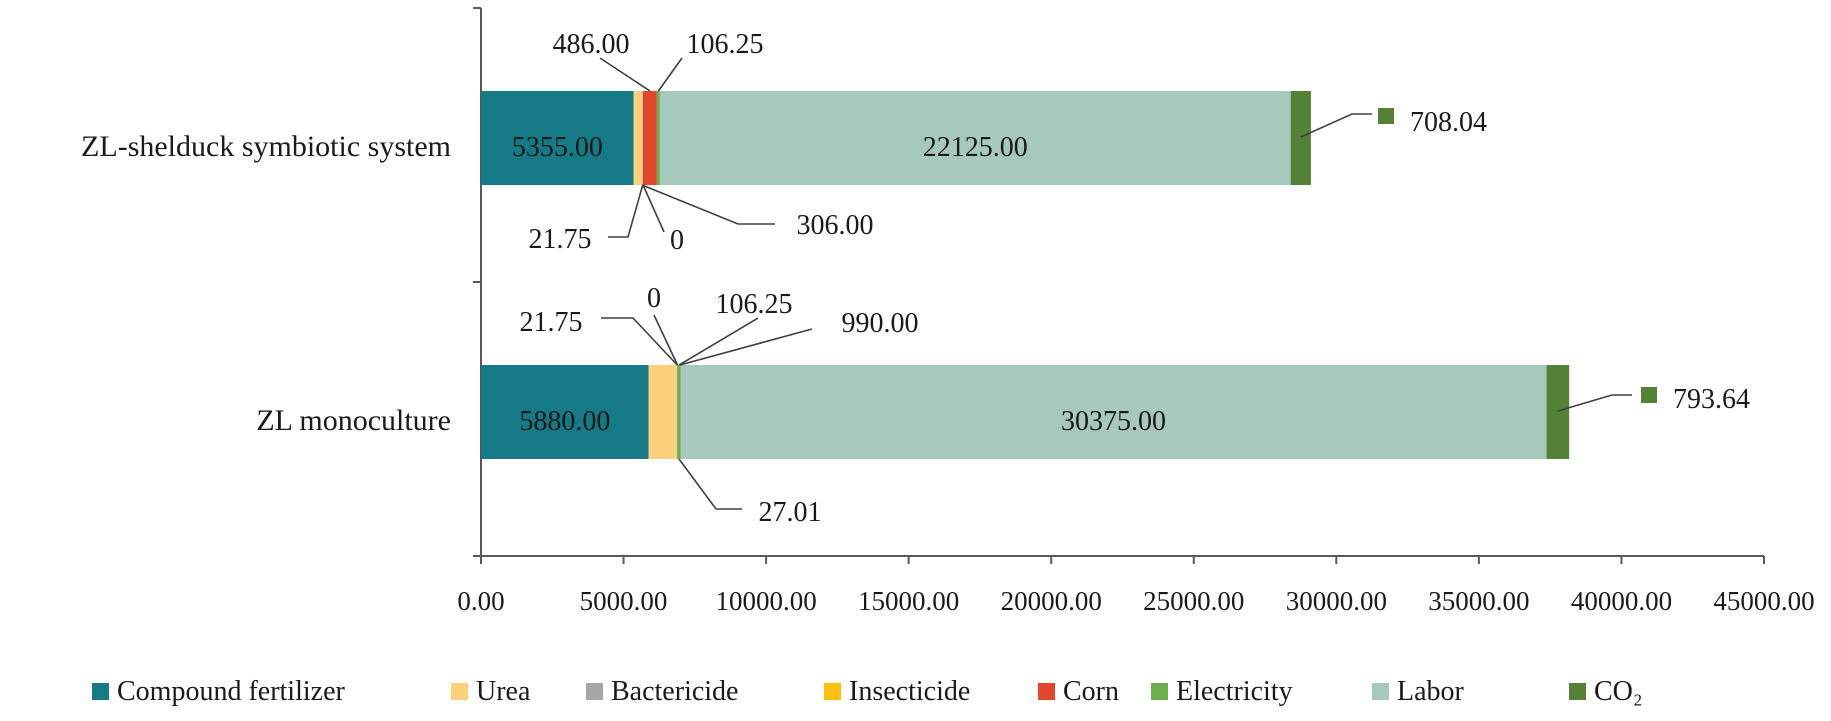  What do you see at coordinates (1159, 691) in the screenshot?
I see `legend-swatch-electricity` at bounding box center [1159, 691].